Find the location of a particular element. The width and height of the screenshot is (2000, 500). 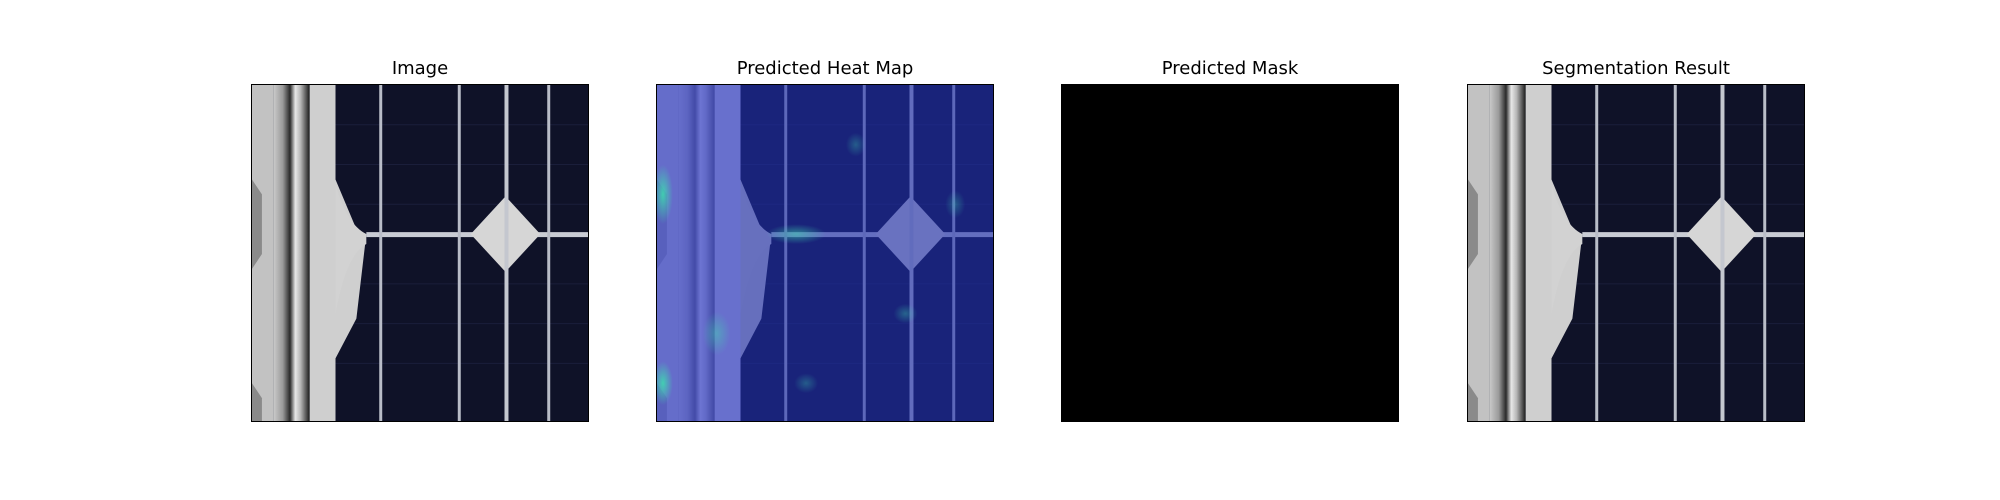

segmentation-panel is located at coordinates (1636, 253).